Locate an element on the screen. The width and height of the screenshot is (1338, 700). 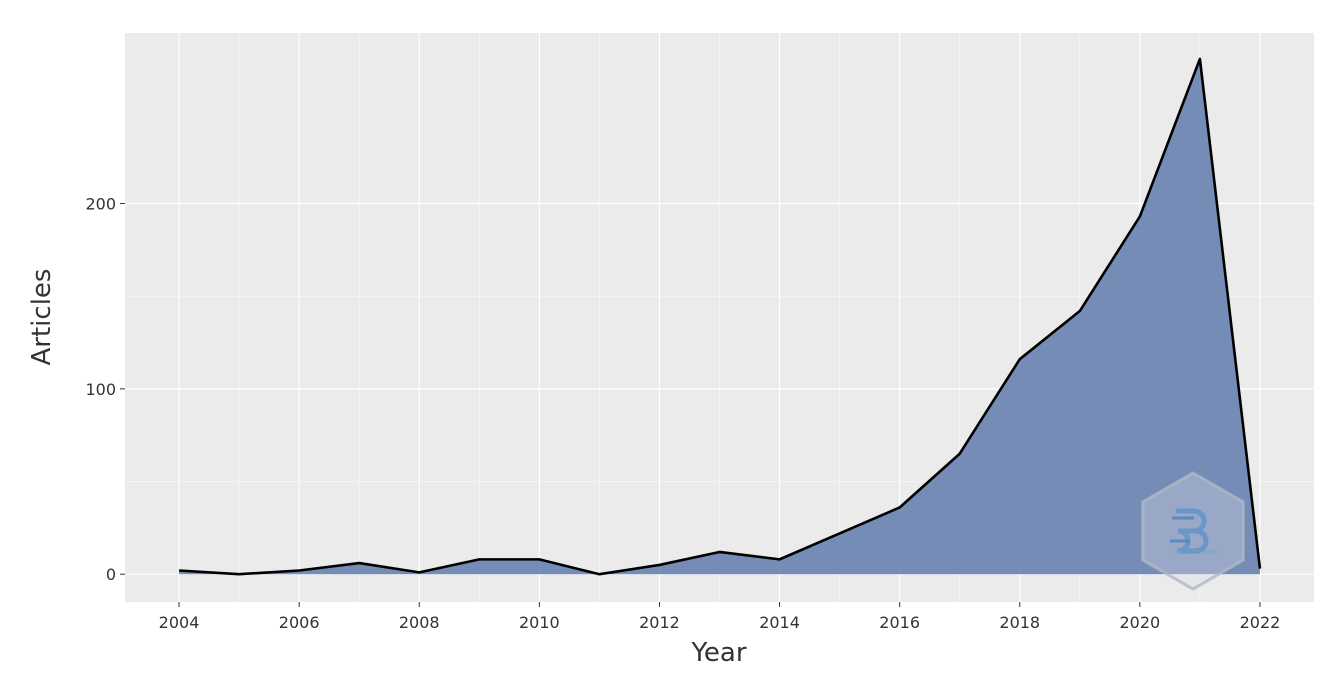
logo-text: bibliometrix is located at coordinates (1196, 552).